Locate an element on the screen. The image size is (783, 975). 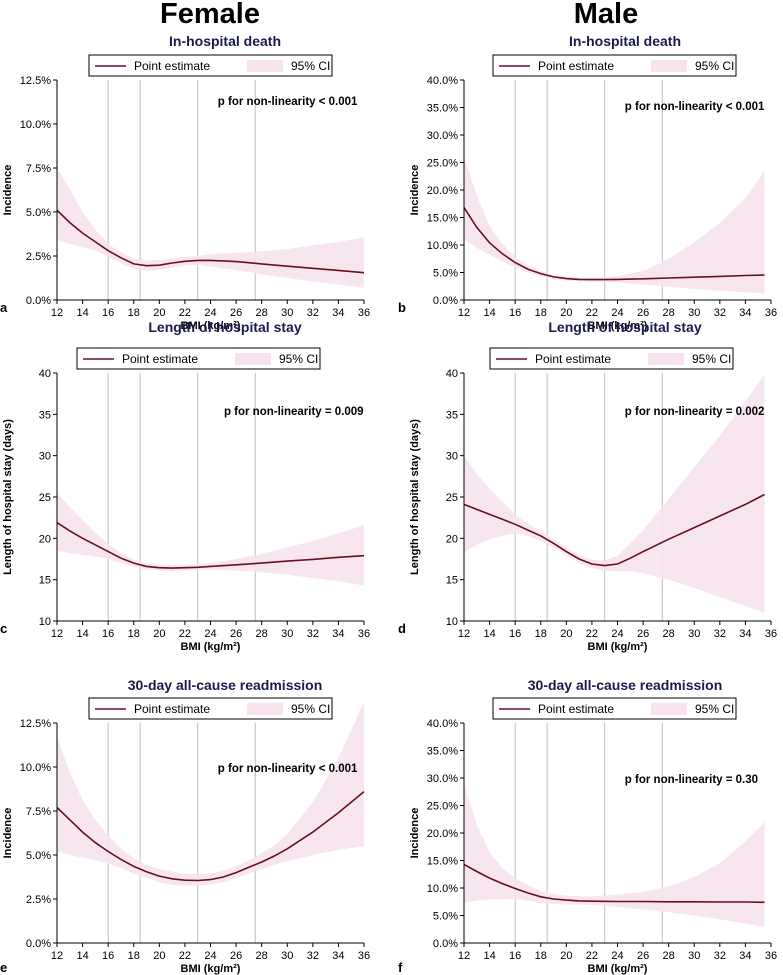
nonlinearity-annotation: p for non-linearity = 0.002 is located at coordinates (695, 412).